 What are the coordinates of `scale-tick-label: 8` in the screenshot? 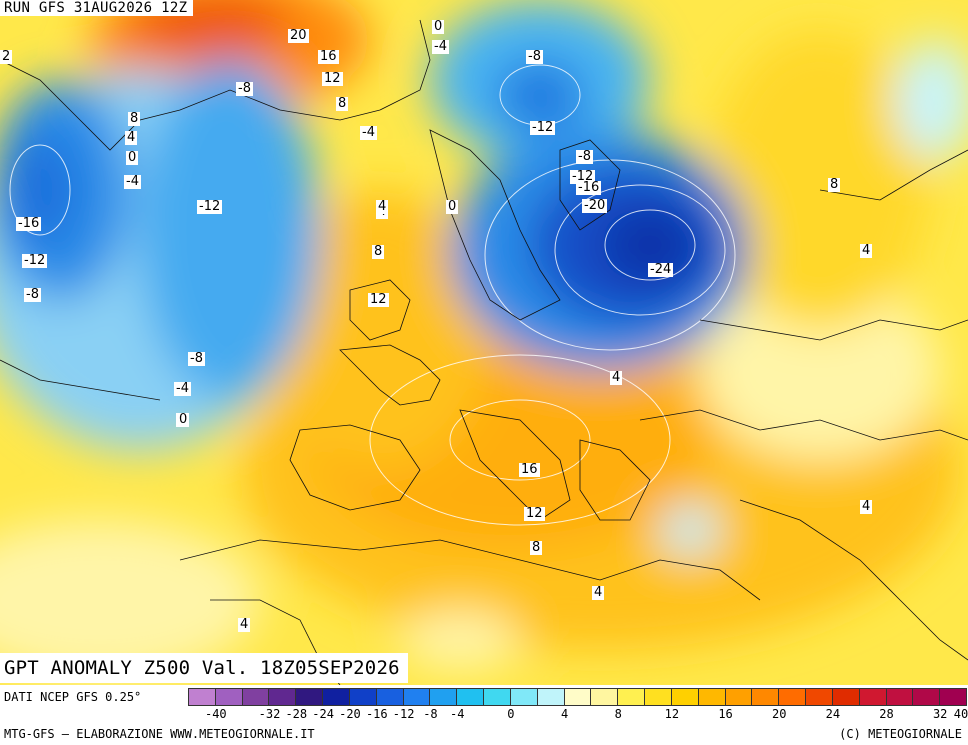 It's located at (618, 714).